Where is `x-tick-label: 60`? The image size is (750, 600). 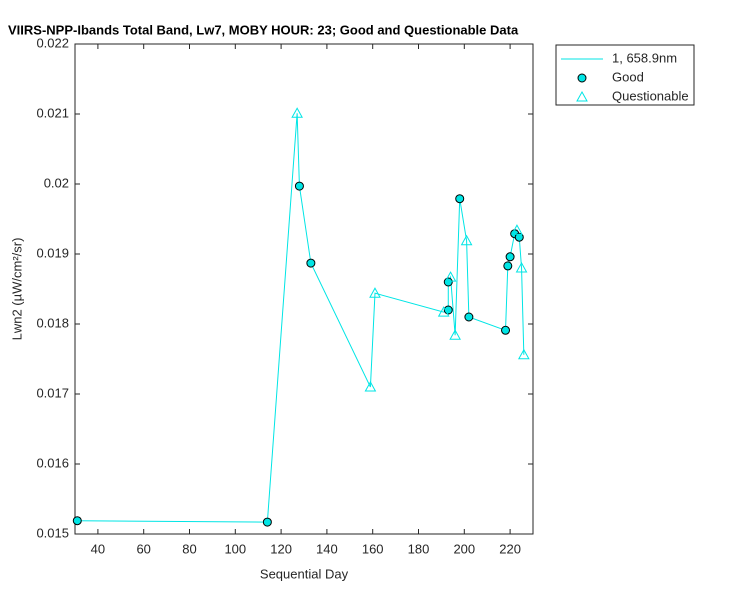
x-tick-label: 60 is located at coordinates (143, 548).